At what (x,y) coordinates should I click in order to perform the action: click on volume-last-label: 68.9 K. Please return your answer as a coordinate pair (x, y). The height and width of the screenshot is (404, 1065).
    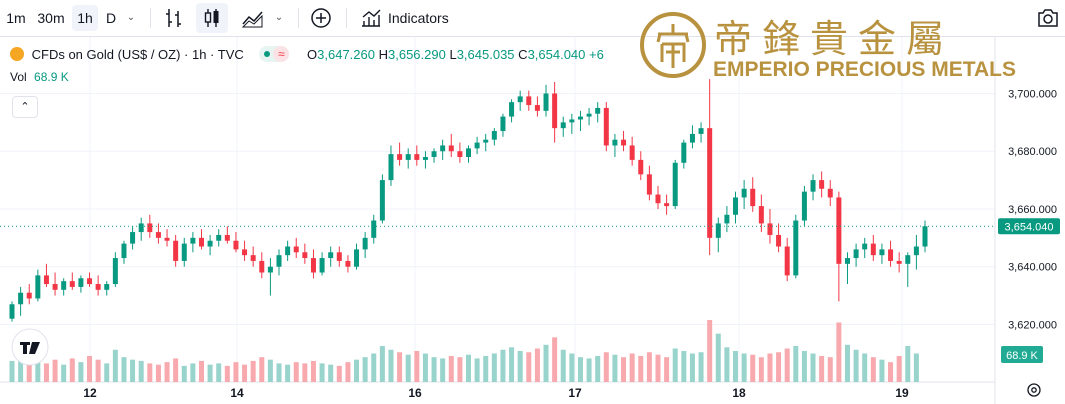
    Looking at the image, I should click on (1022, 356).